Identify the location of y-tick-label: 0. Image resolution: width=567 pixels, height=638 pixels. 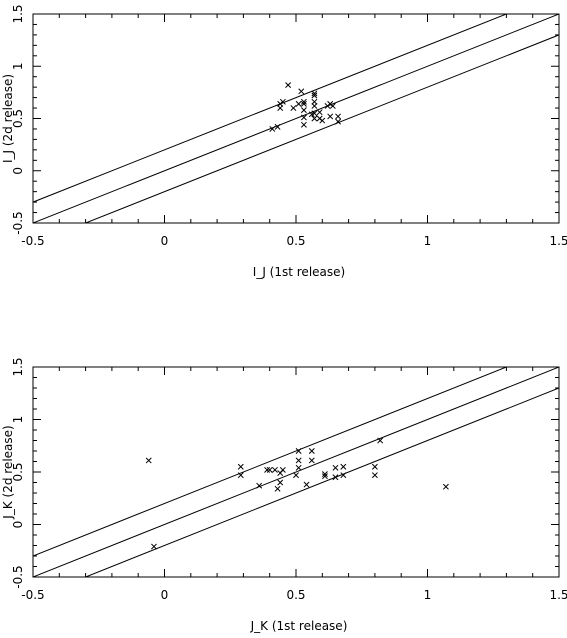
(18, 525).